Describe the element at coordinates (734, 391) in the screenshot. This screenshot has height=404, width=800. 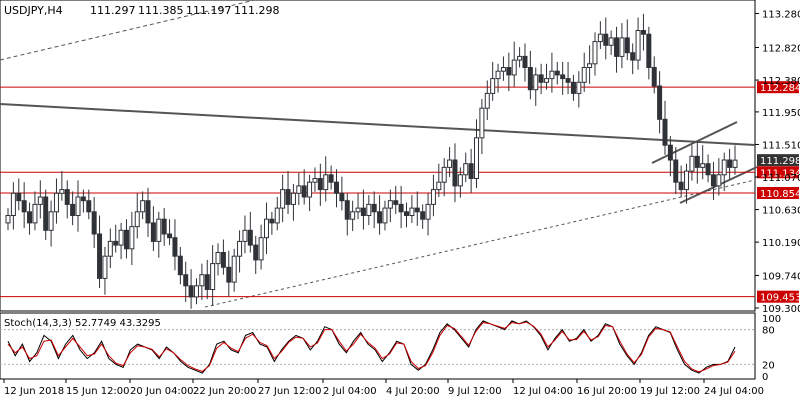
I see `x-tick-label: 24 Jul 04:00` at that location.